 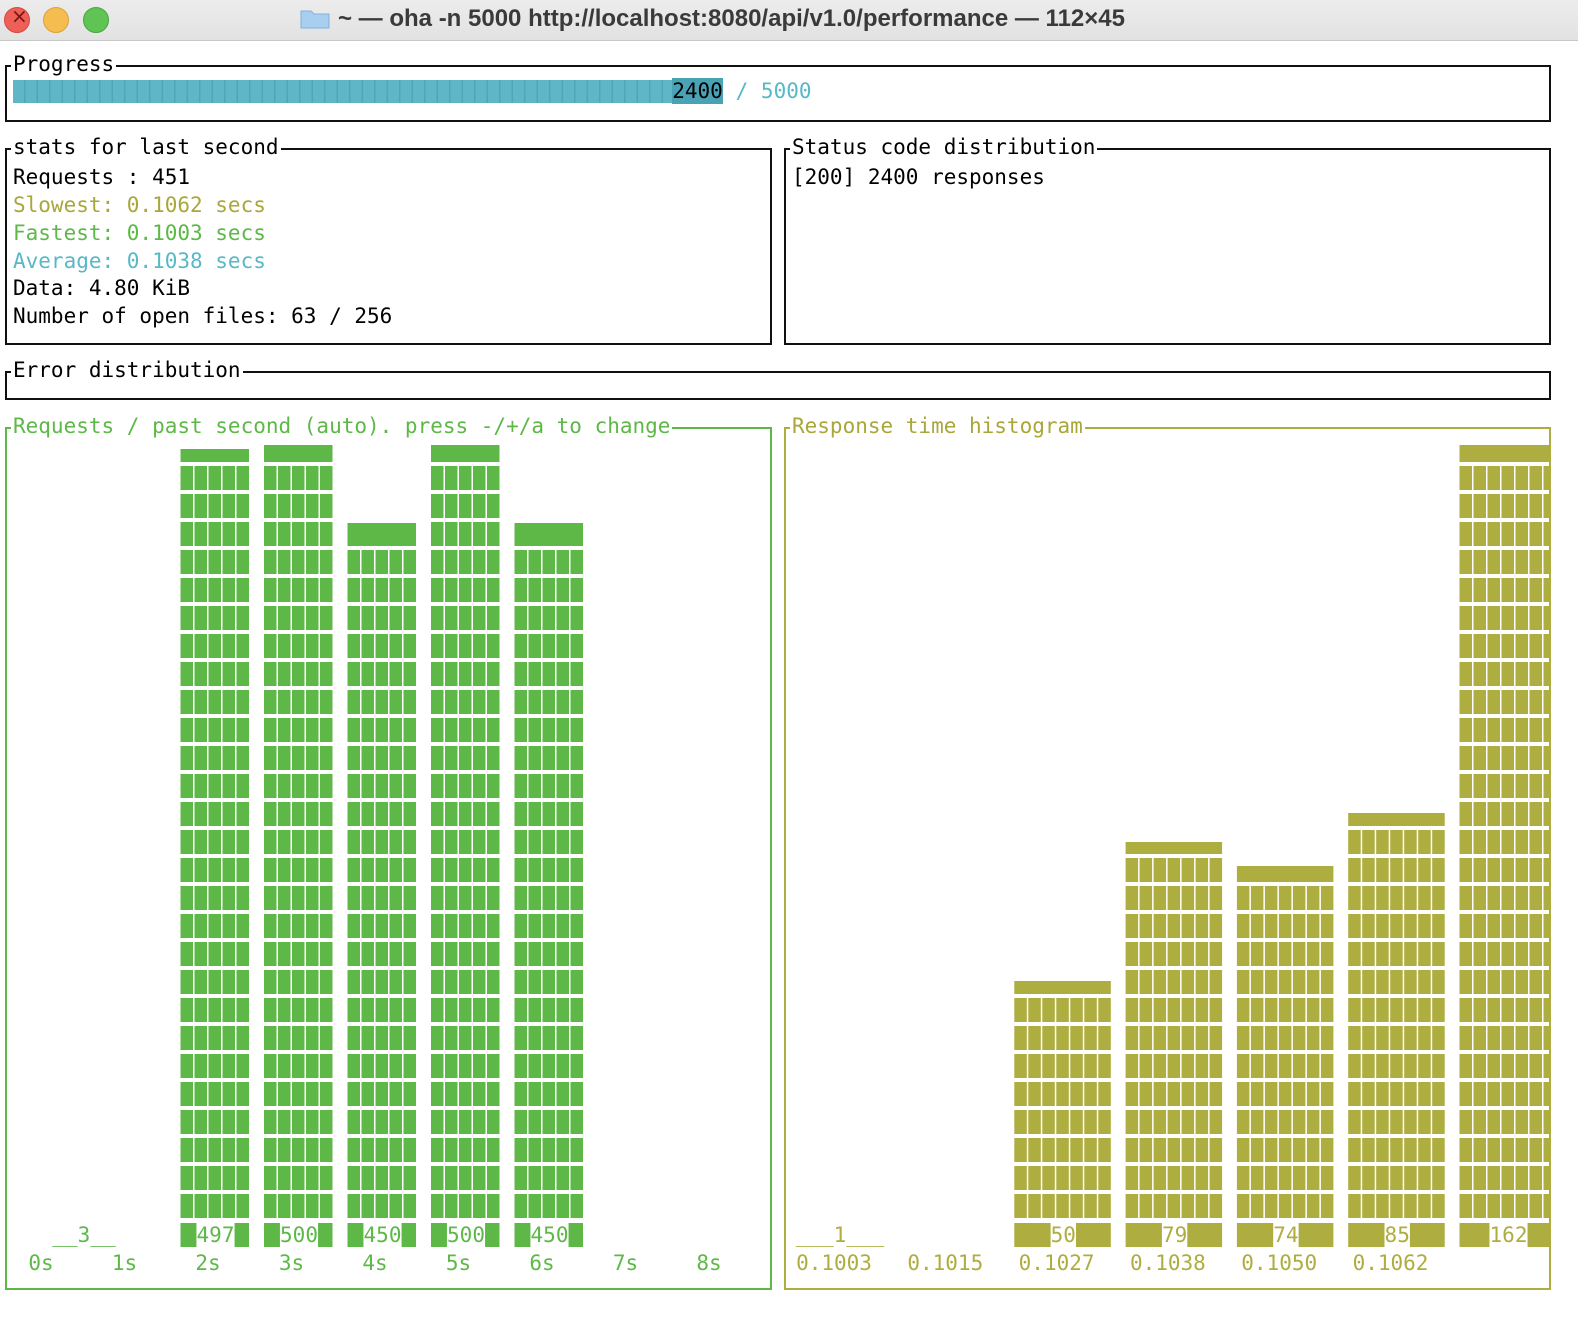 I want to click on stats-average: Average: 0.1038 secs, so click(x=139, y=261).